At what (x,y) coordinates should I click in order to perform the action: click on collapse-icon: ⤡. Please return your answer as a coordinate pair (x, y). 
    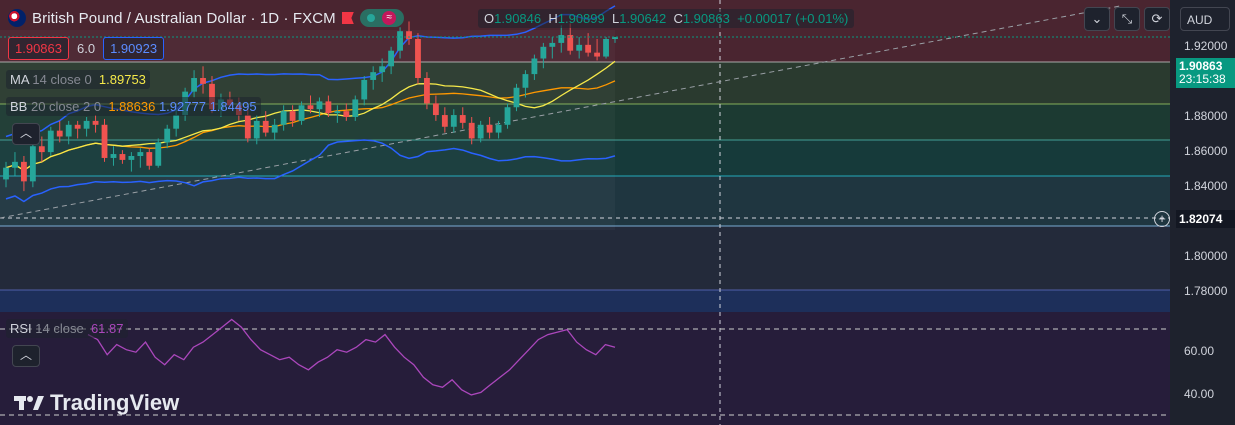
    Looking at the image, I should click on (1127, 18).